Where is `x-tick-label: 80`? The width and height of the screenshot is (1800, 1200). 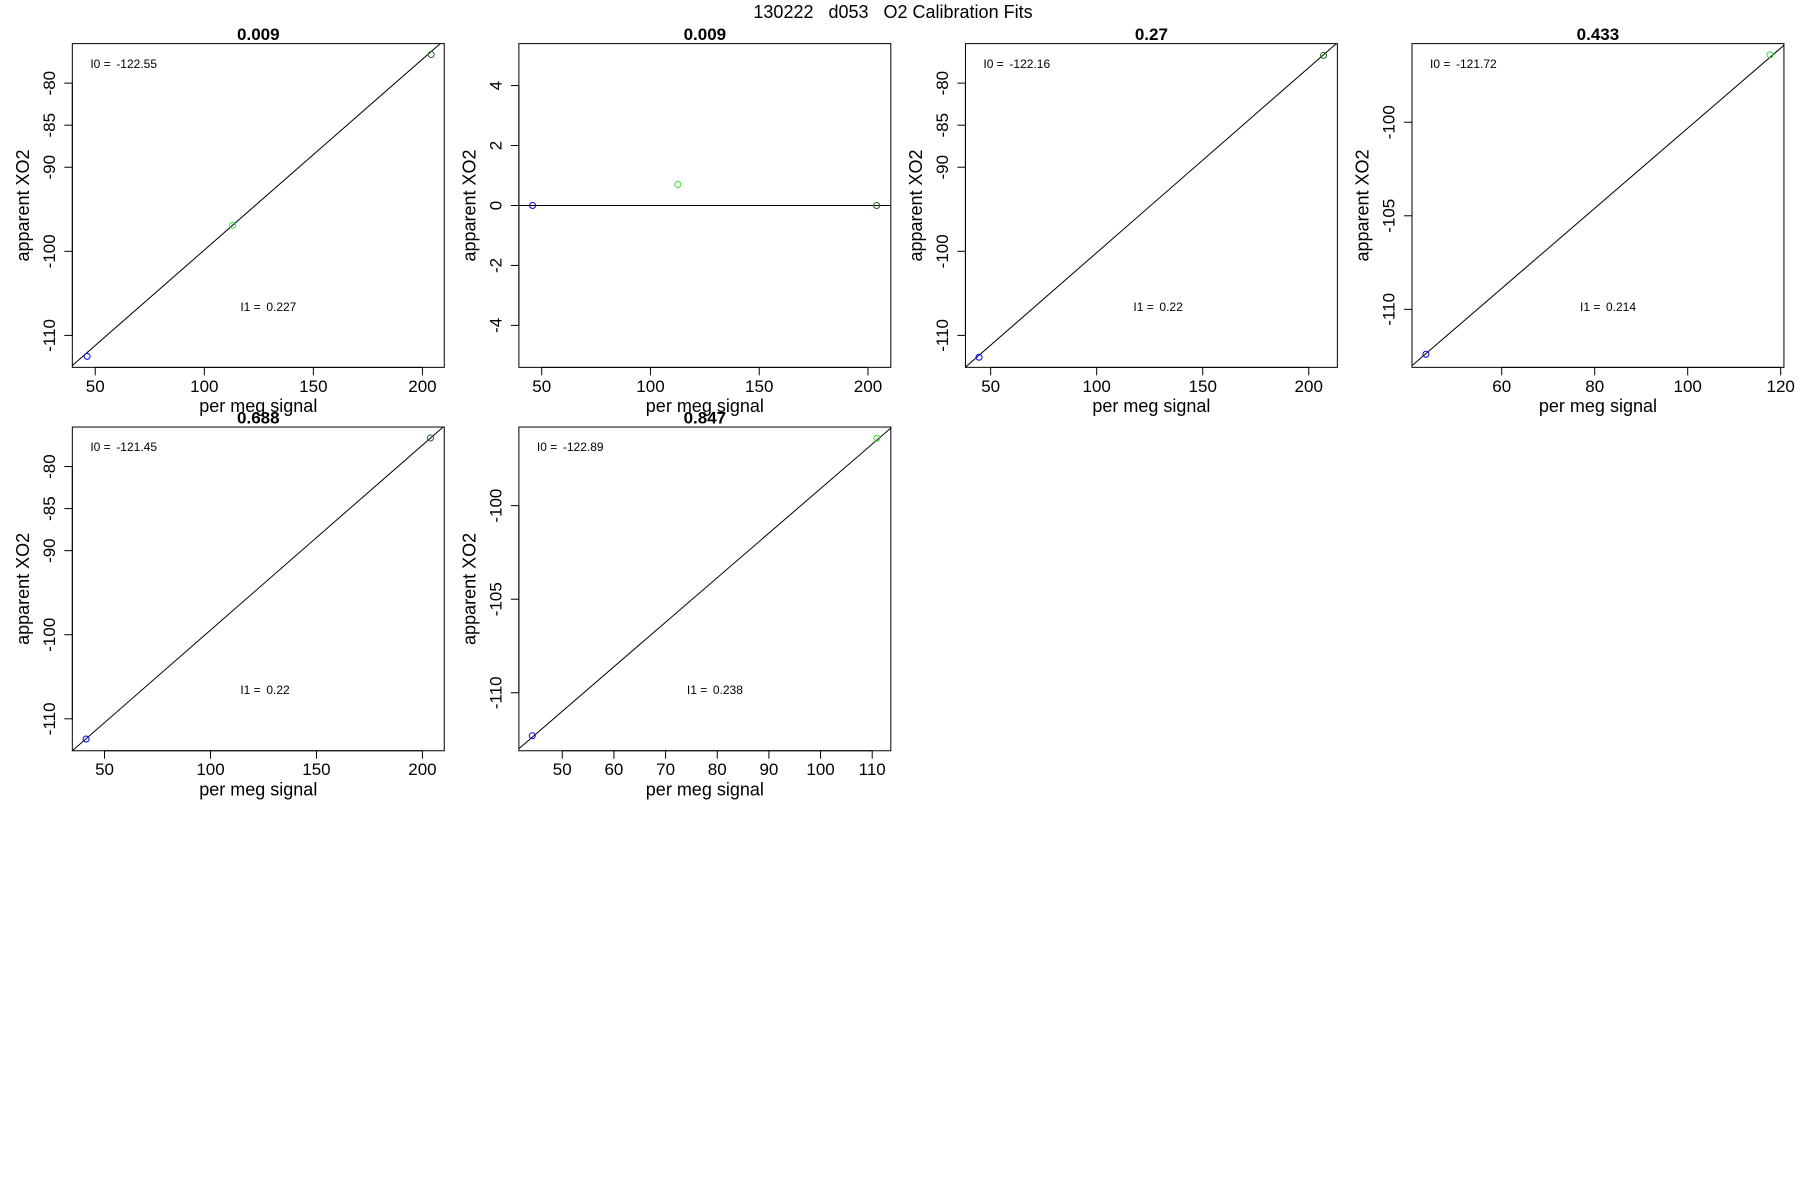
x-tick-label: 80 is located at coordinates (1594, 386).